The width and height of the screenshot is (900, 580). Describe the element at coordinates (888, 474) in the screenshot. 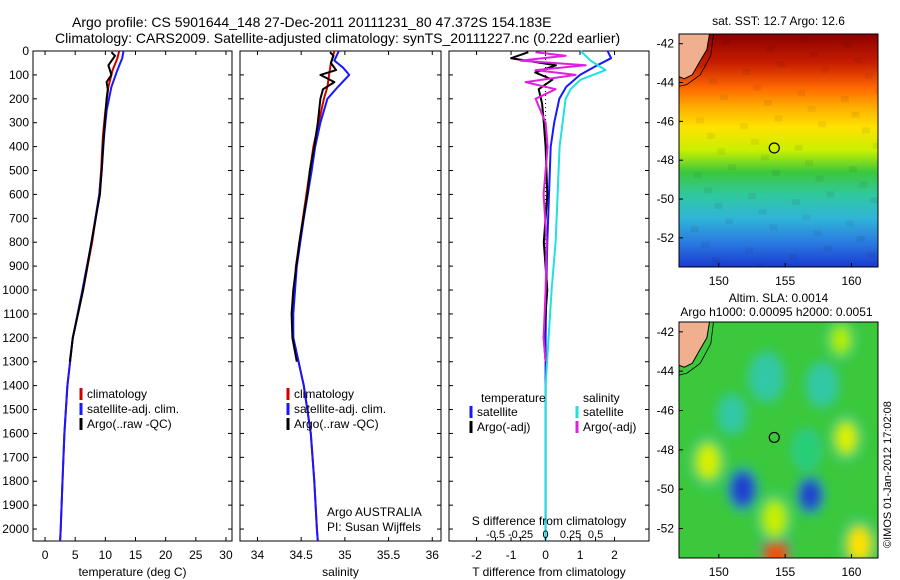

I see `imos-credit: ©IMOS 01-Jan-2012 17:02:08` at that location.